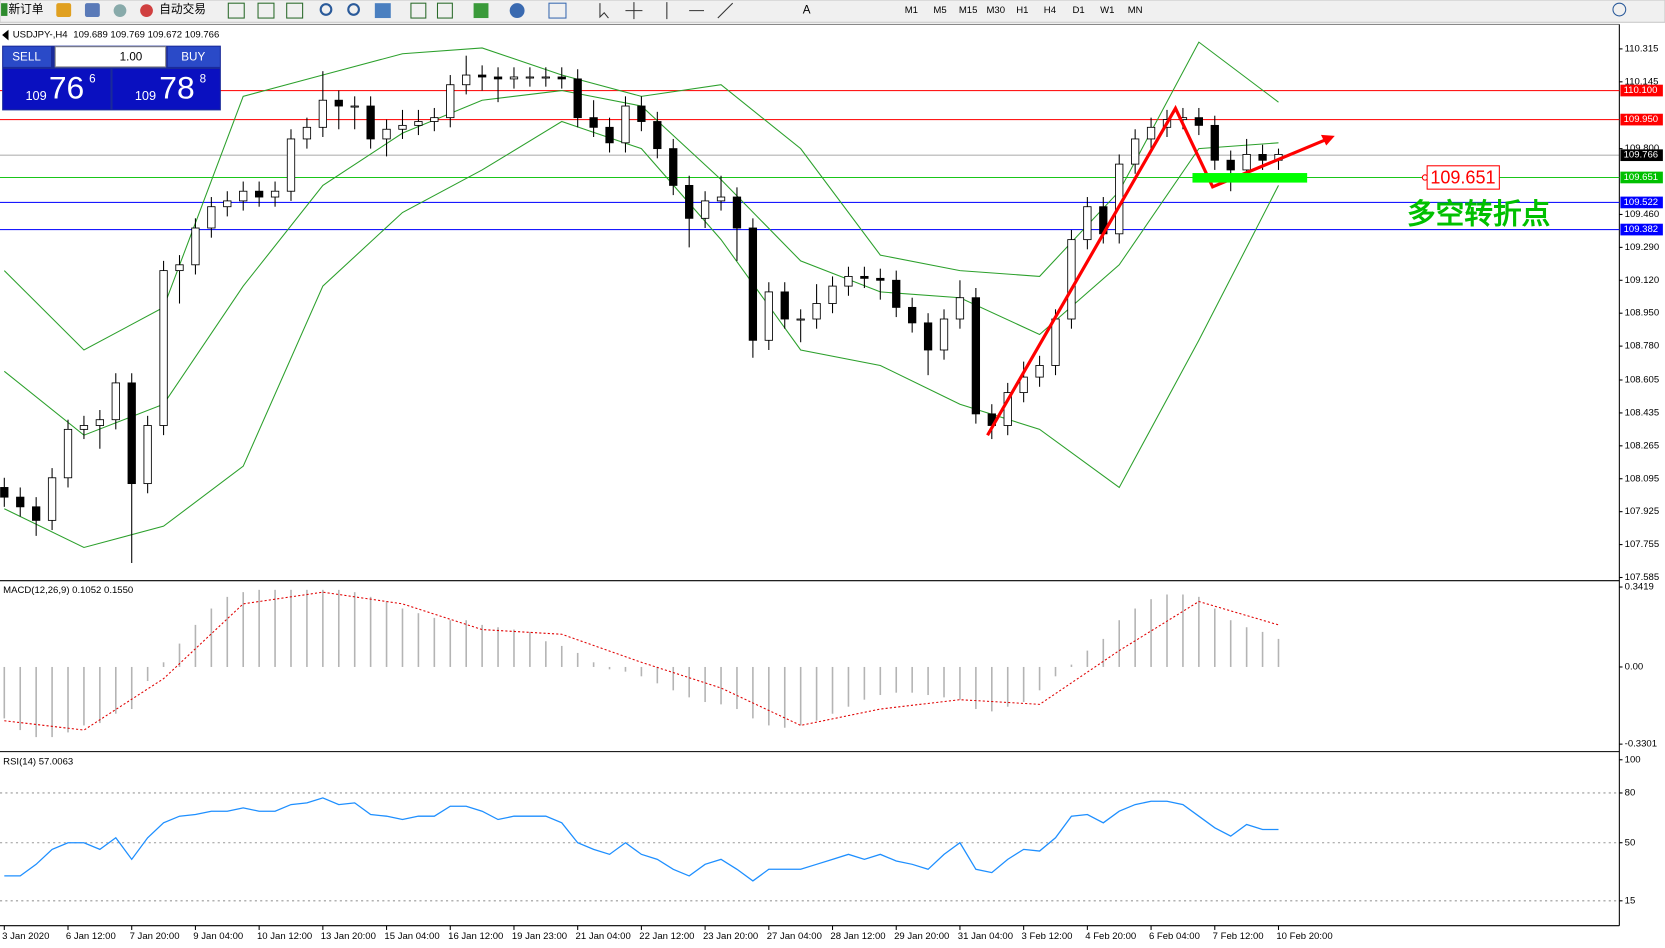 This screenshot has width=1665, height=948. Describe the element at coordinates (348, 936) in the screenshot. I see `x-tick-label: 13 Jan 20:00` at that location.